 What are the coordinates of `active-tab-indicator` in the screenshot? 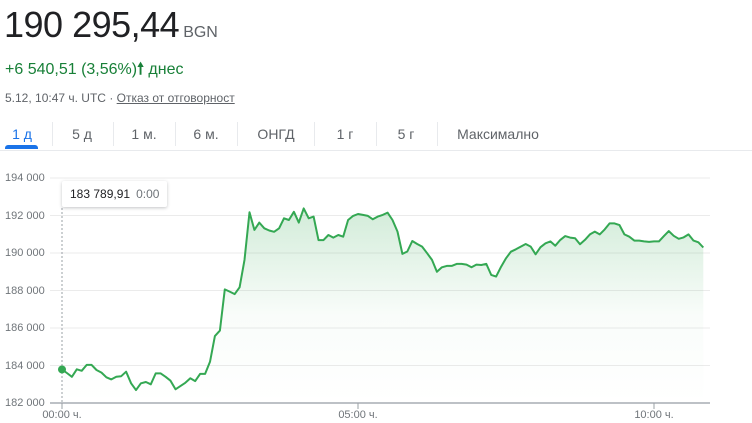 It's located at (21, 147).